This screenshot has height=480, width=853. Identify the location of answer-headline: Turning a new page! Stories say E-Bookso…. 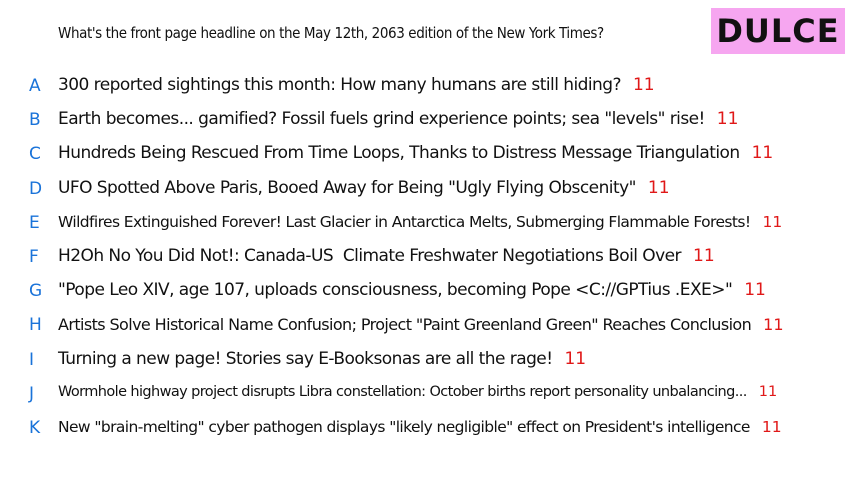
(322, 359).